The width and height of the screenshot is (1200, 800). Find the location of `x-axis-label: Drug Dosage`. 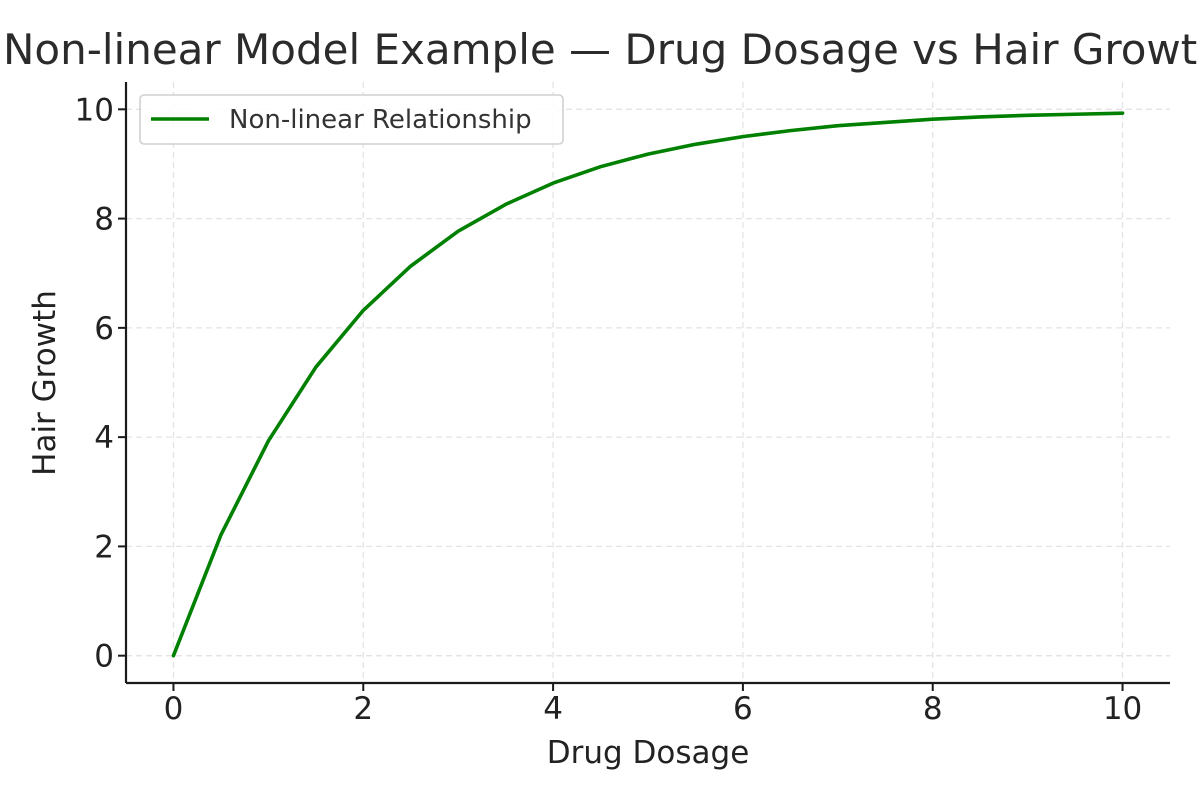

x-axis-label: Drug Dosage is located at coordinates (648, 753).